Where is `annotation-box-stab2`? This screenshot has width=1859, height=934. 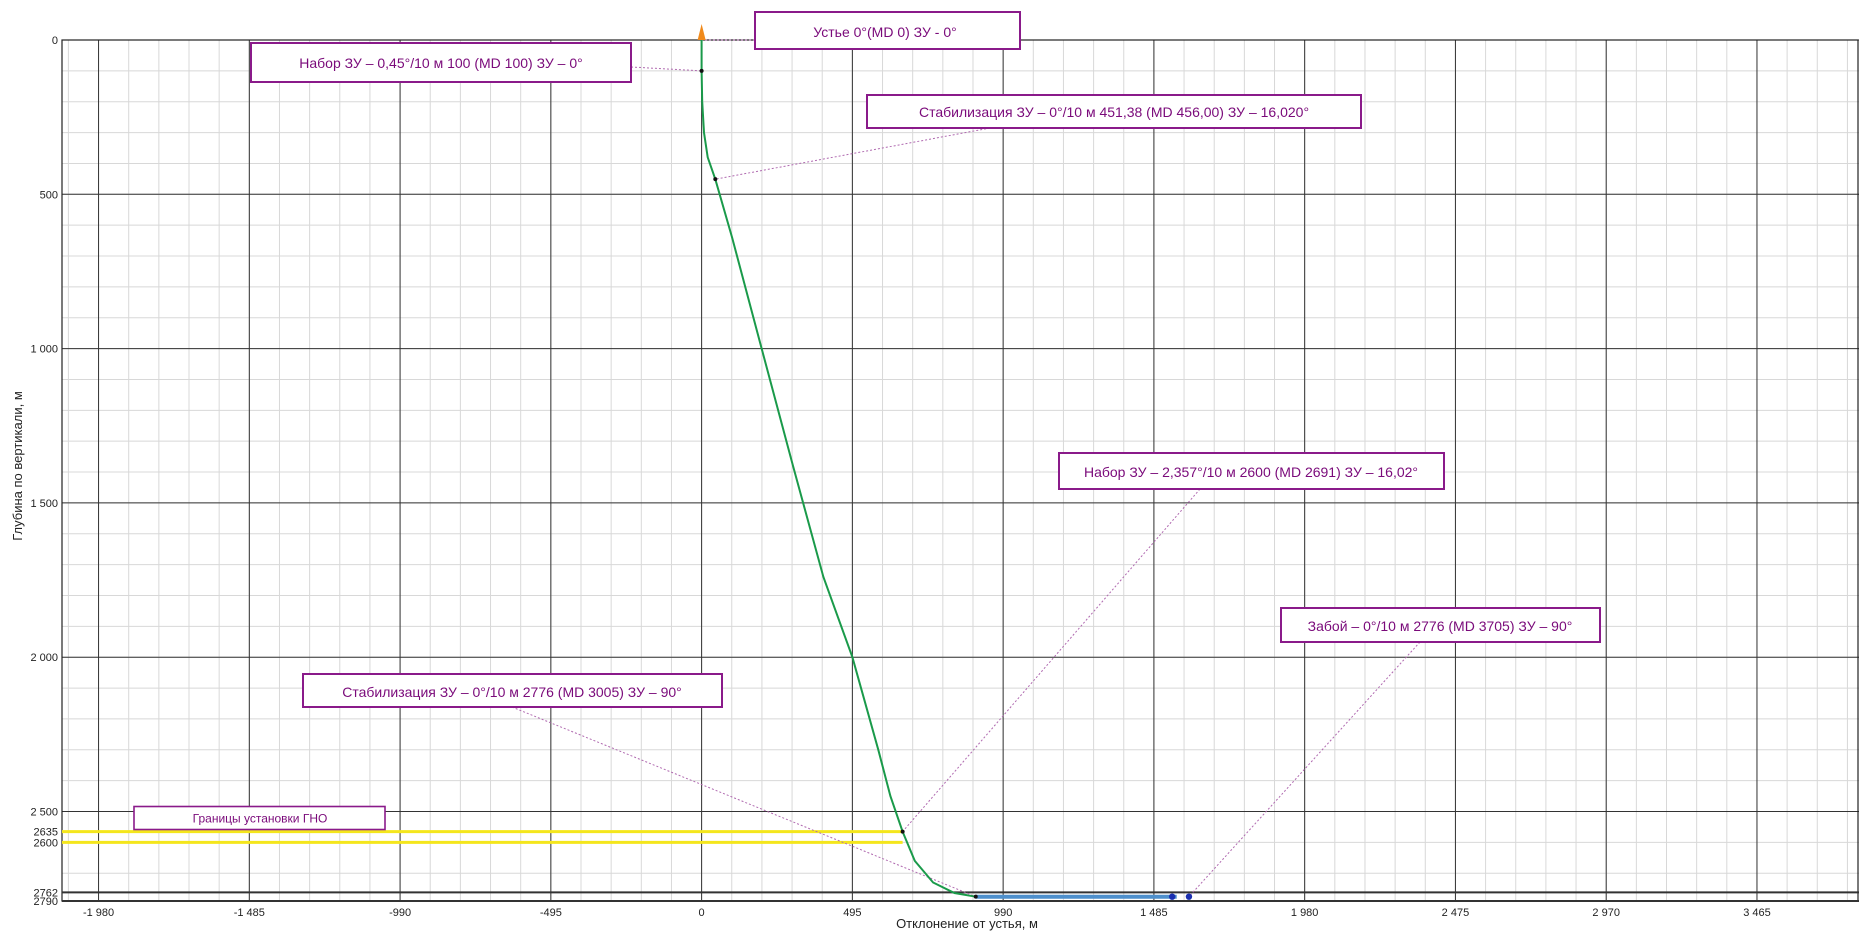 annotation-box-stab2 is located at coordinates (512, 690).